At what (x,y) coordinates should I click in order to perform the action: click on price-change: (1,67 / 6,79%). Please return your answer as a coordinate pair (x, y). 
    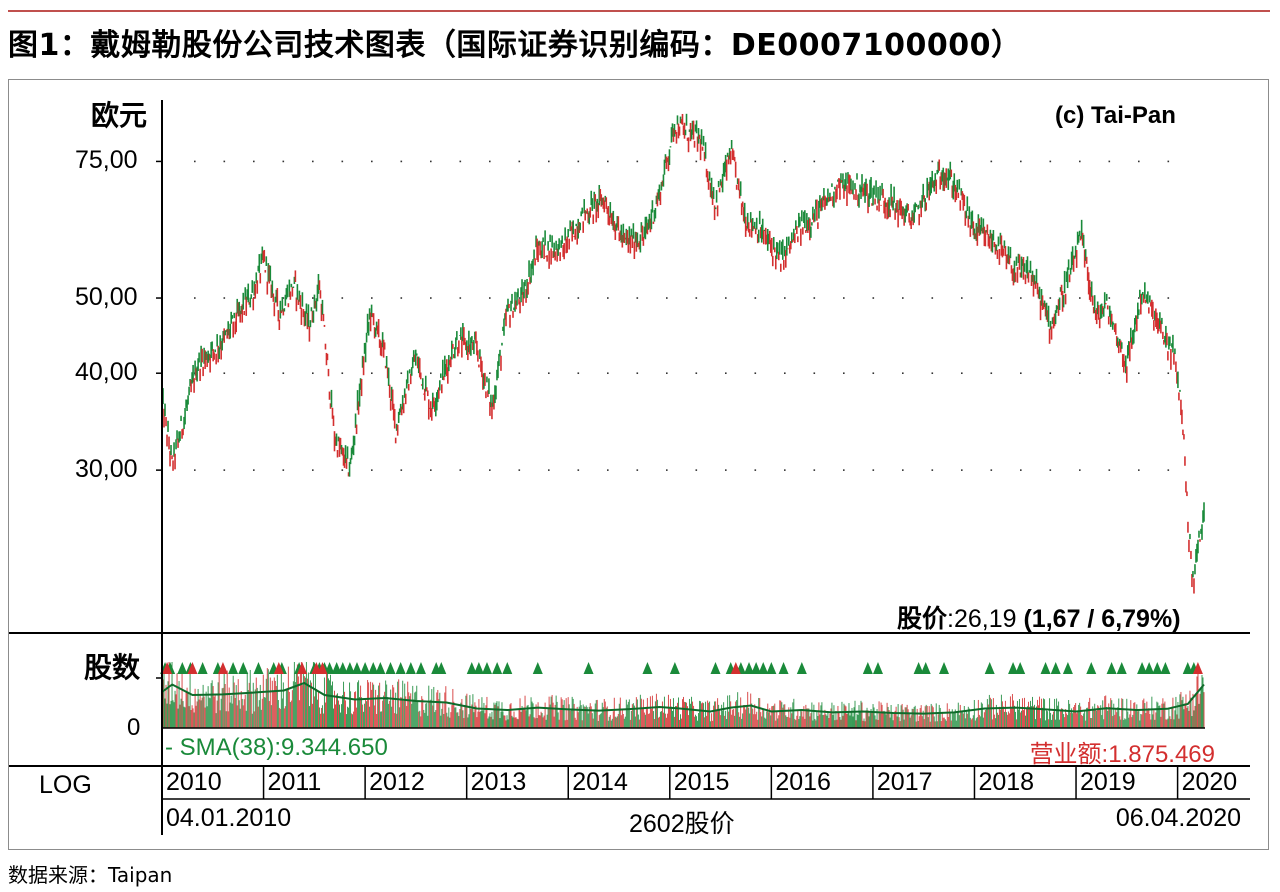
    Looking at the image, I should click on (1102, 619).